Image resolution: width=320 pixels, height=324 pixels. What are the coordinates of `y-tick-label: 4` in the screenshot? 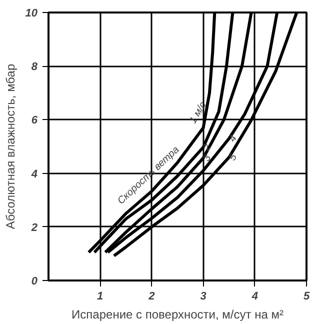 It's located at (34, 174).